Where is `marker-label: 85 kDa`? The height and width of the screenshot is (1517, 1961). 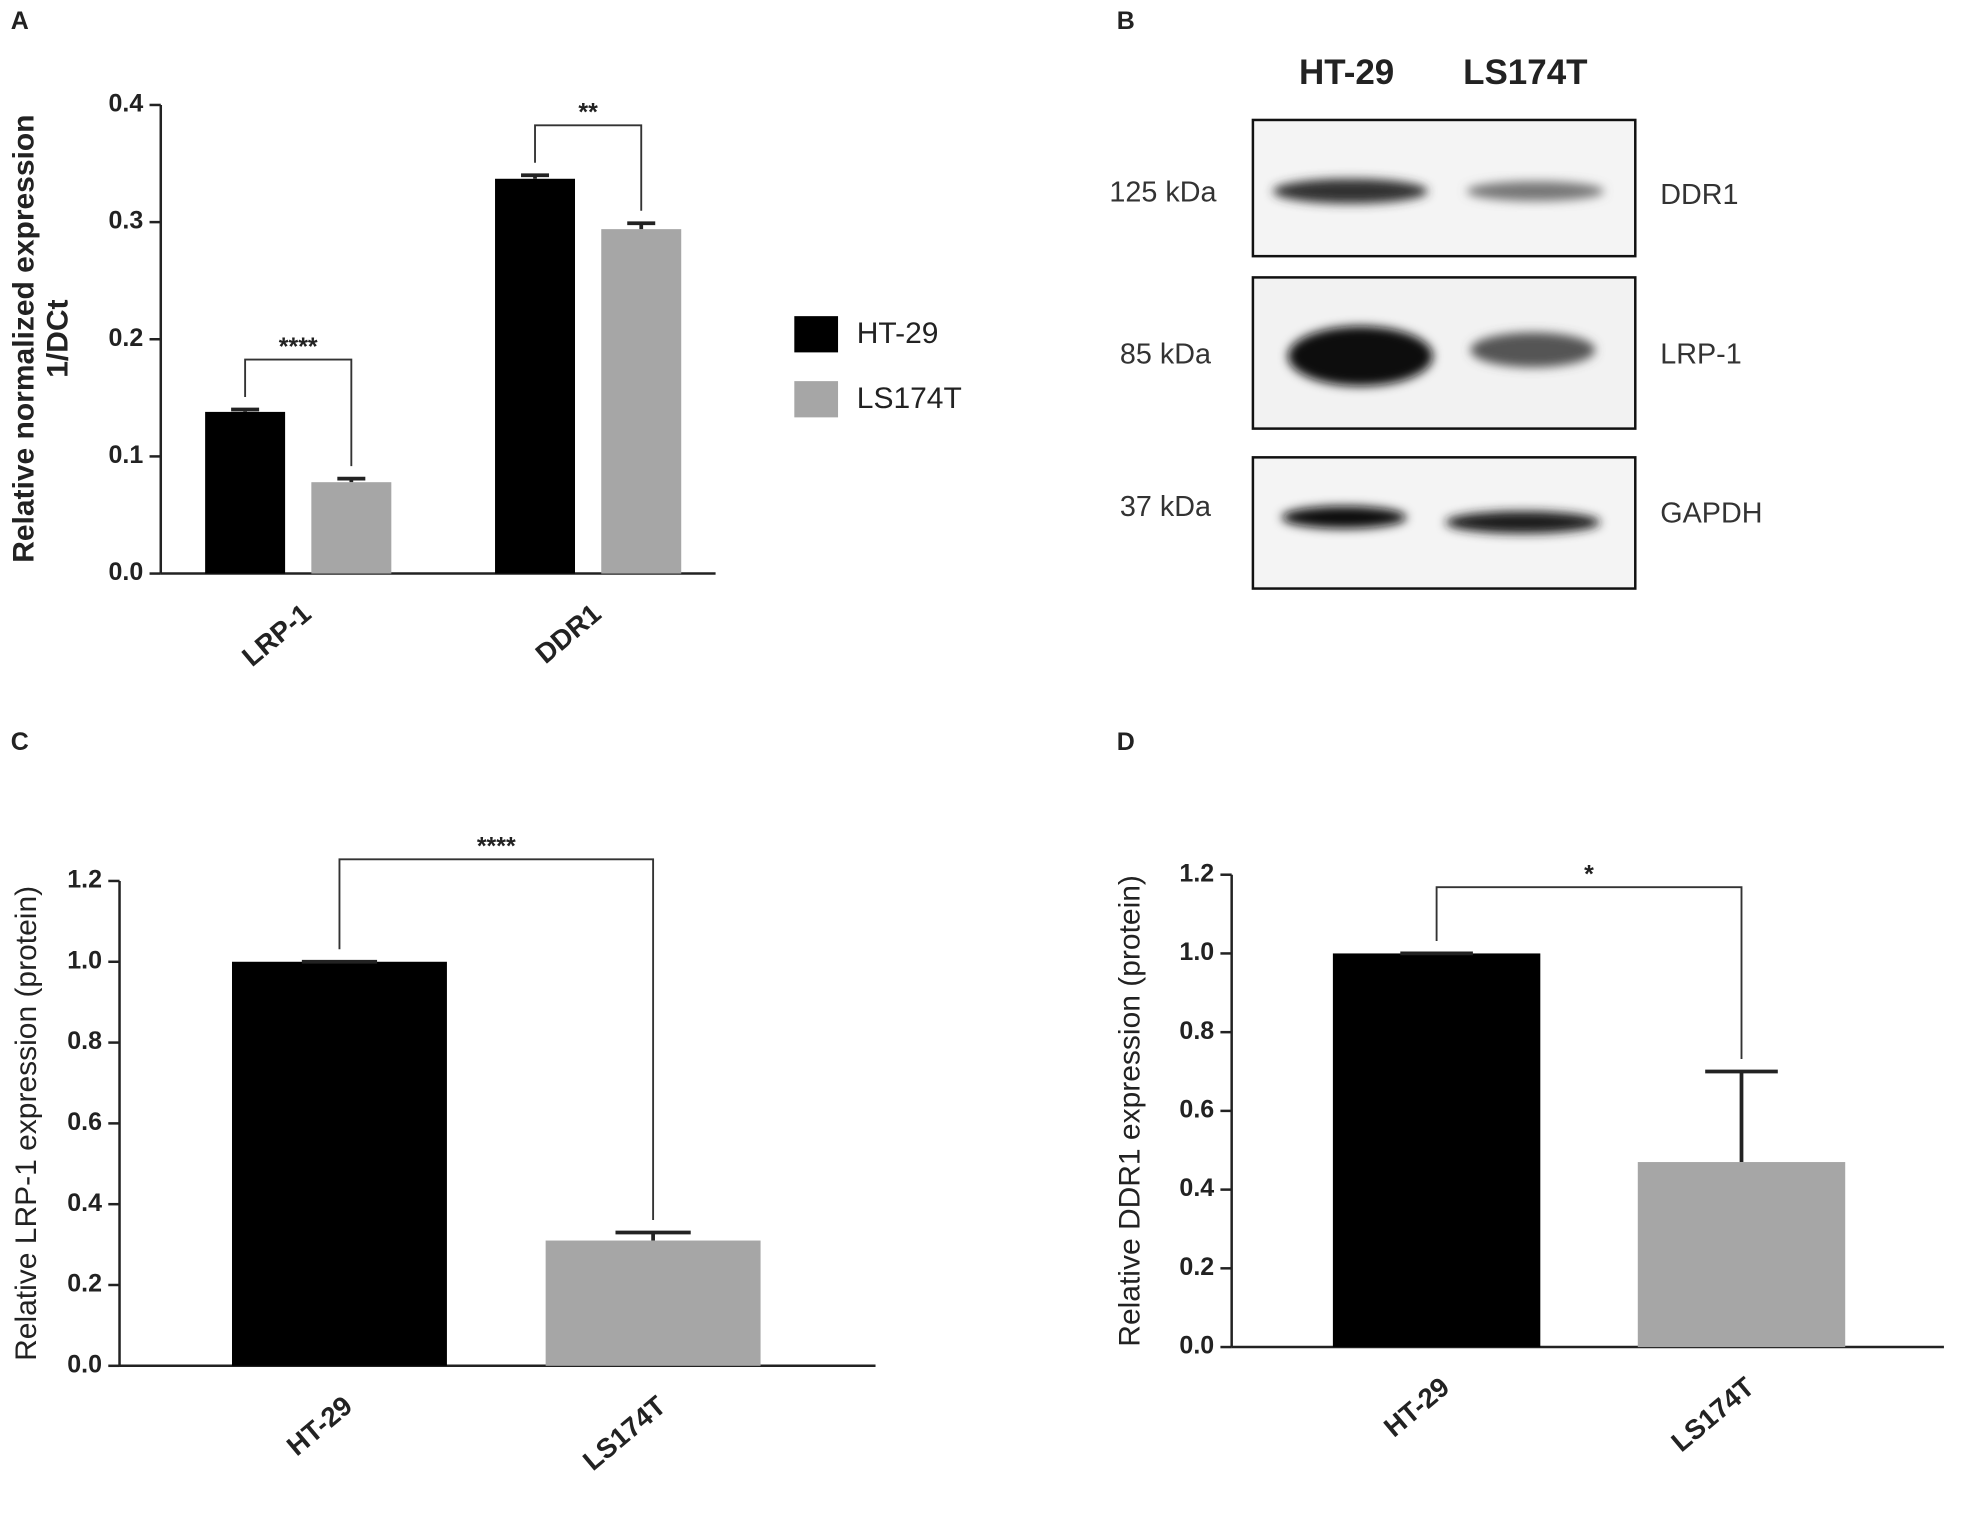
marker-label: 85 kDa is located at coordinates (1165, 355).